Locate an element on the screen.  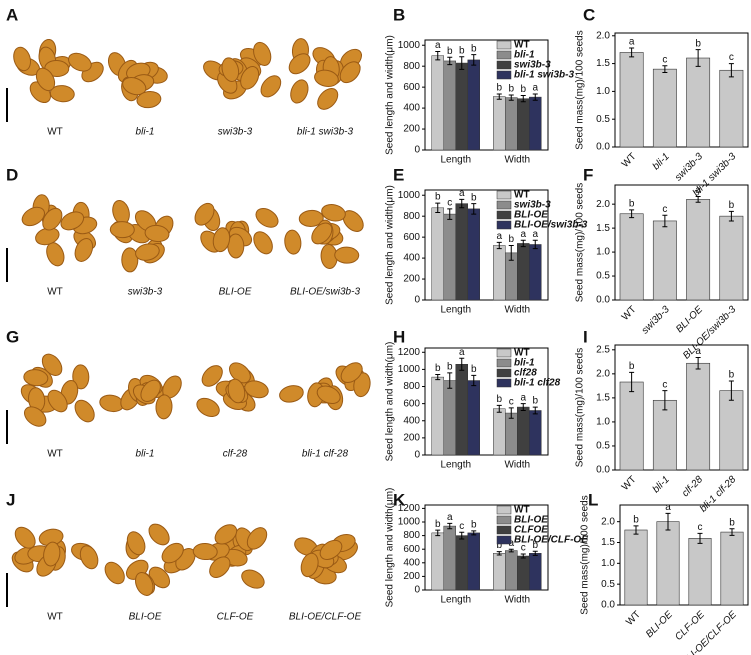
legend-label: clf28 is located at coordinates (525, 373).